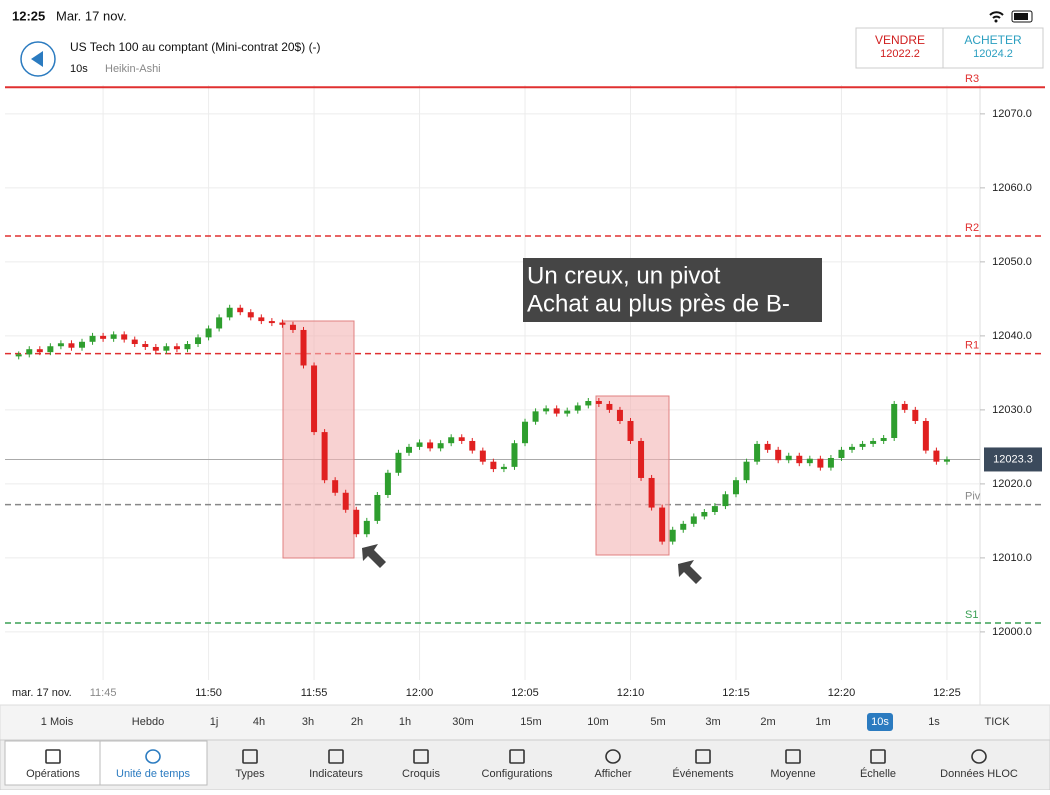  What do you see at coordinates (612, 774) in the screenshot?
I see `tool-label: Afficher` at bounding box center [612, 774].